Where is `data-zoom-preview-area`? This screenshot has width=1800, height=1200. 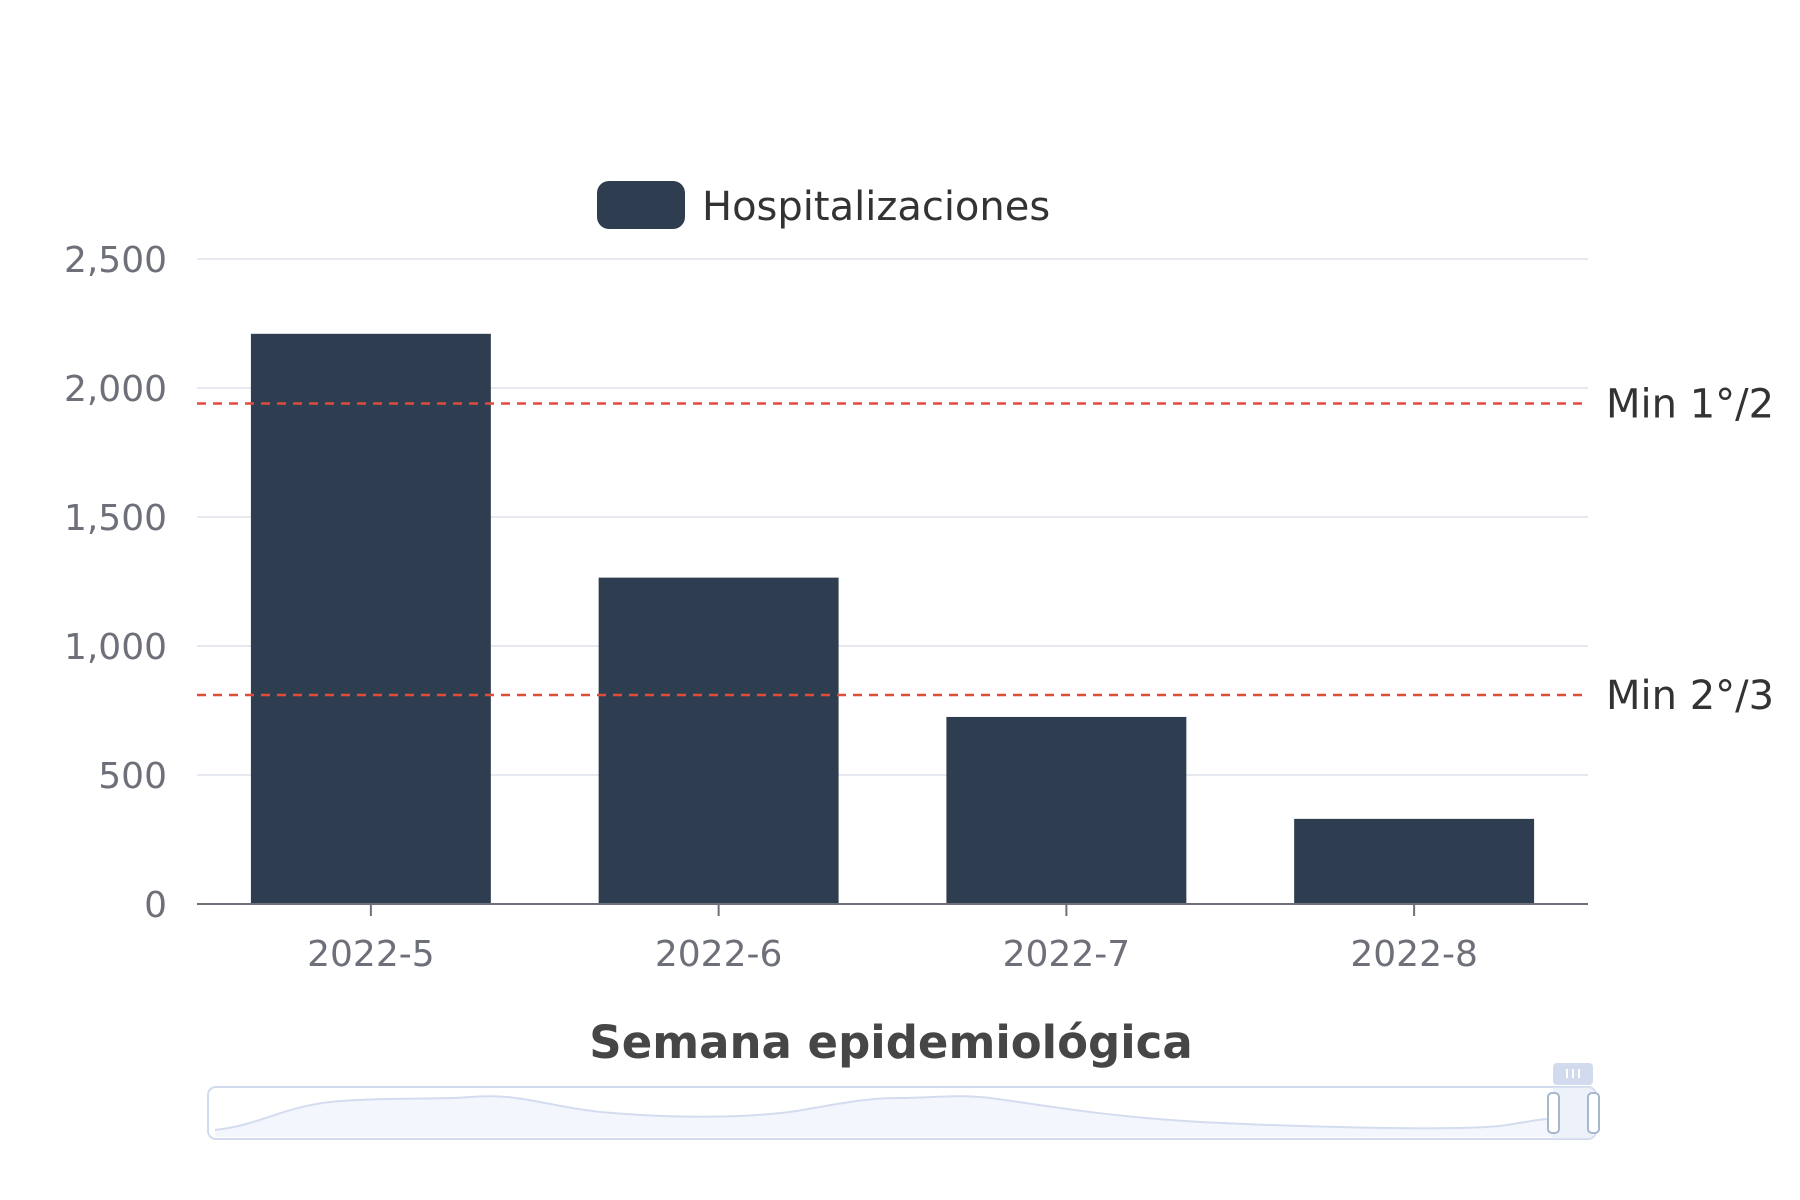 data-zoom-preview-area is located at coordinates (885, 1116).